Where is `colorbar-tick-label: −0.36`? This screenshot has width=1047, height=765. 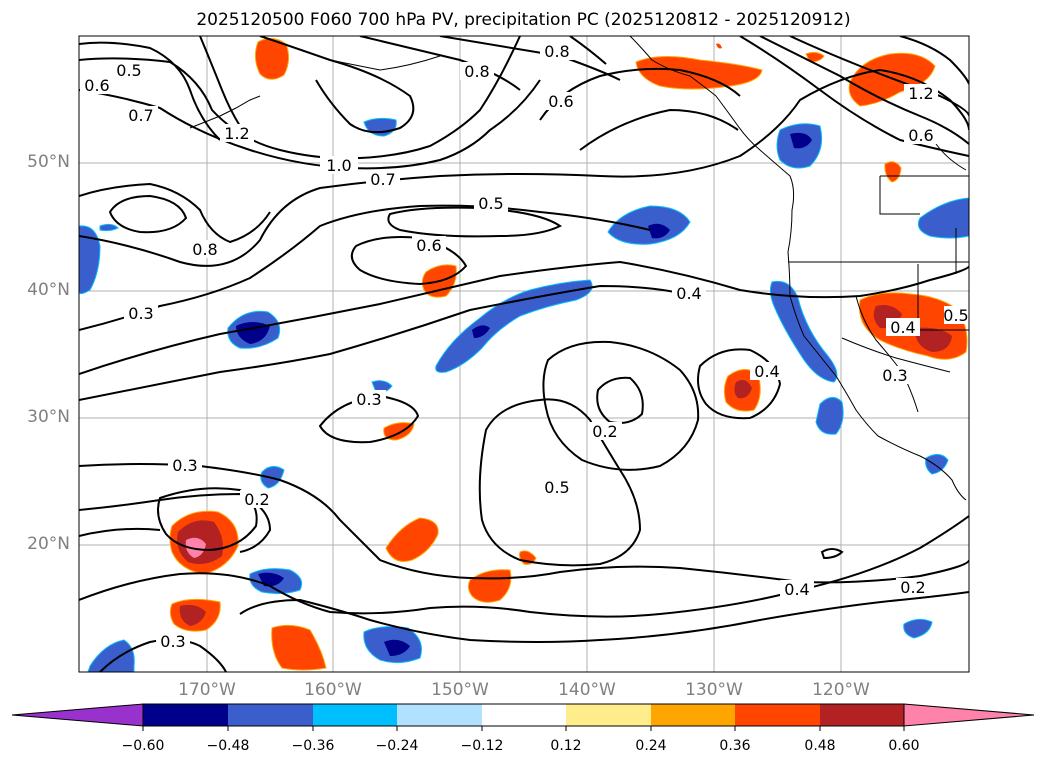
colorbar-tick-label: −0.36 is located at coordinates (313, 746).